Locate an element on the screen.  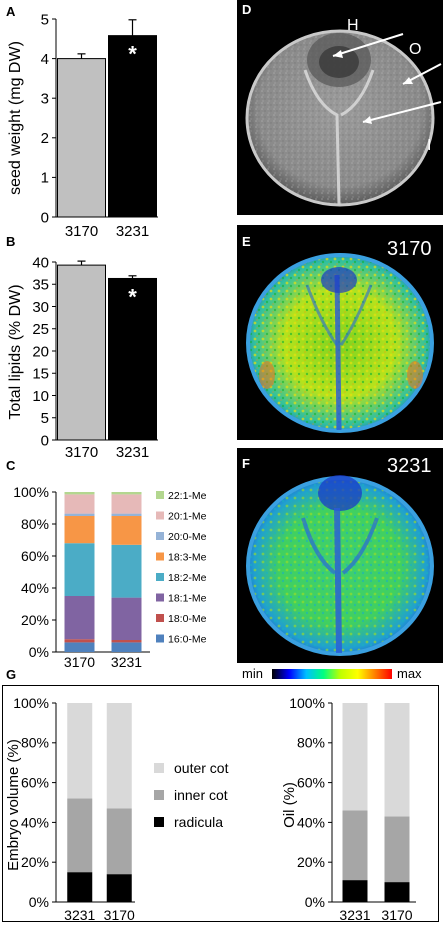
y-tick-label: 40 is located at coordinates (40, 262).